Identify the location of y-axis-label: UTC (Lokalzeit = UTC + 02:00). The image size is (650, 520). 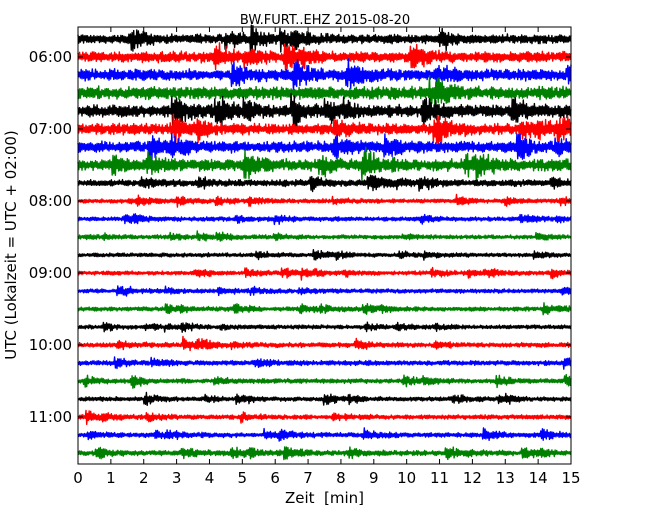
(11, 245).